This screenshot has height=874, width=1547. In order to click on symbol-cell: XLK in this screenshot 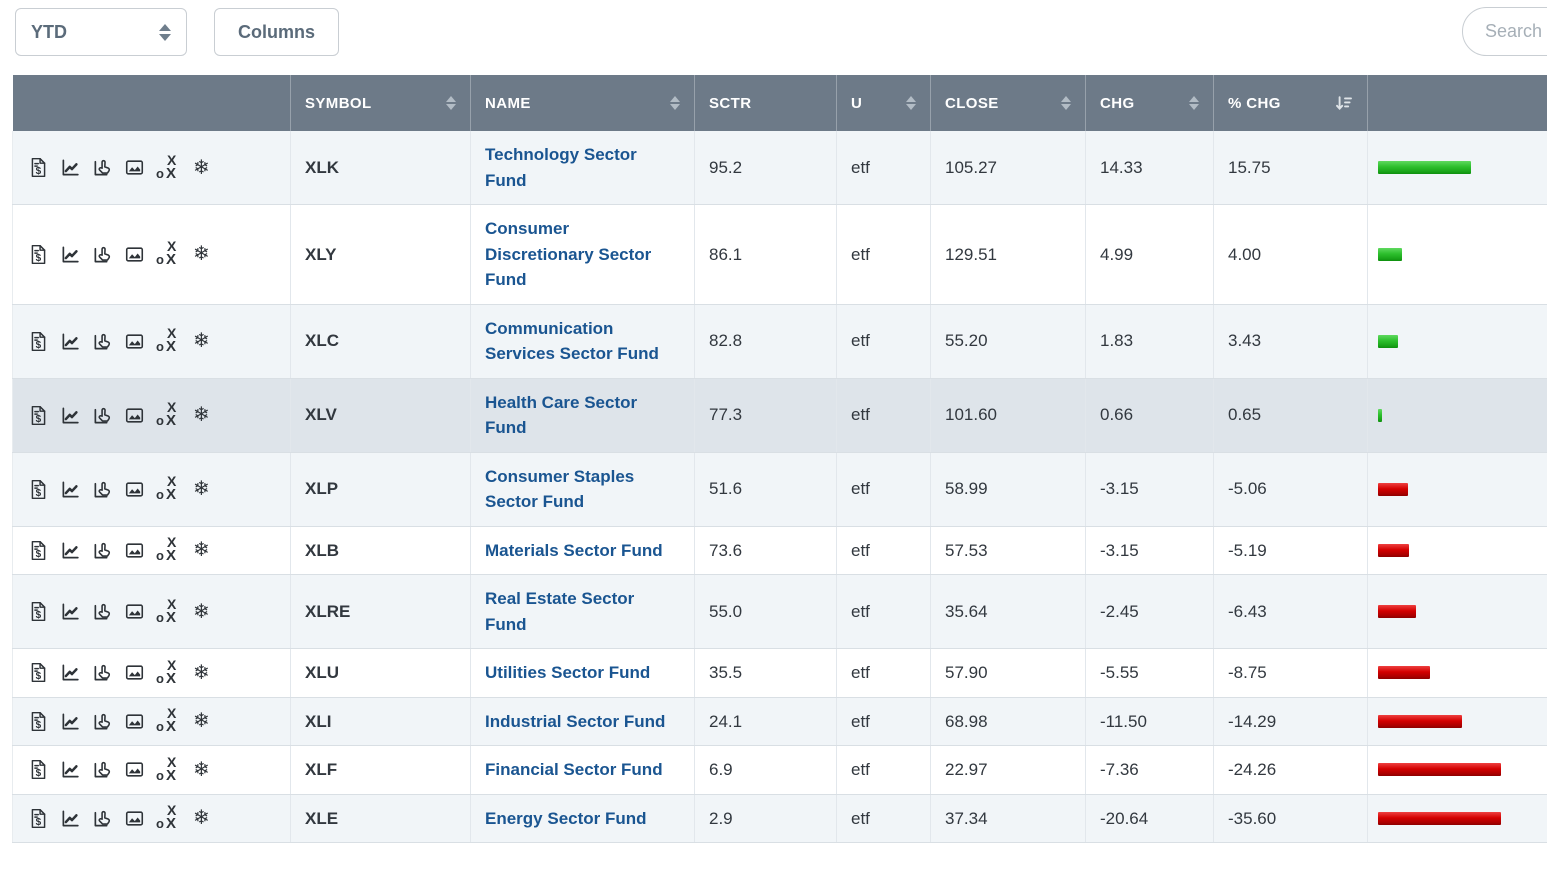, I will do `click(380, 168)`.